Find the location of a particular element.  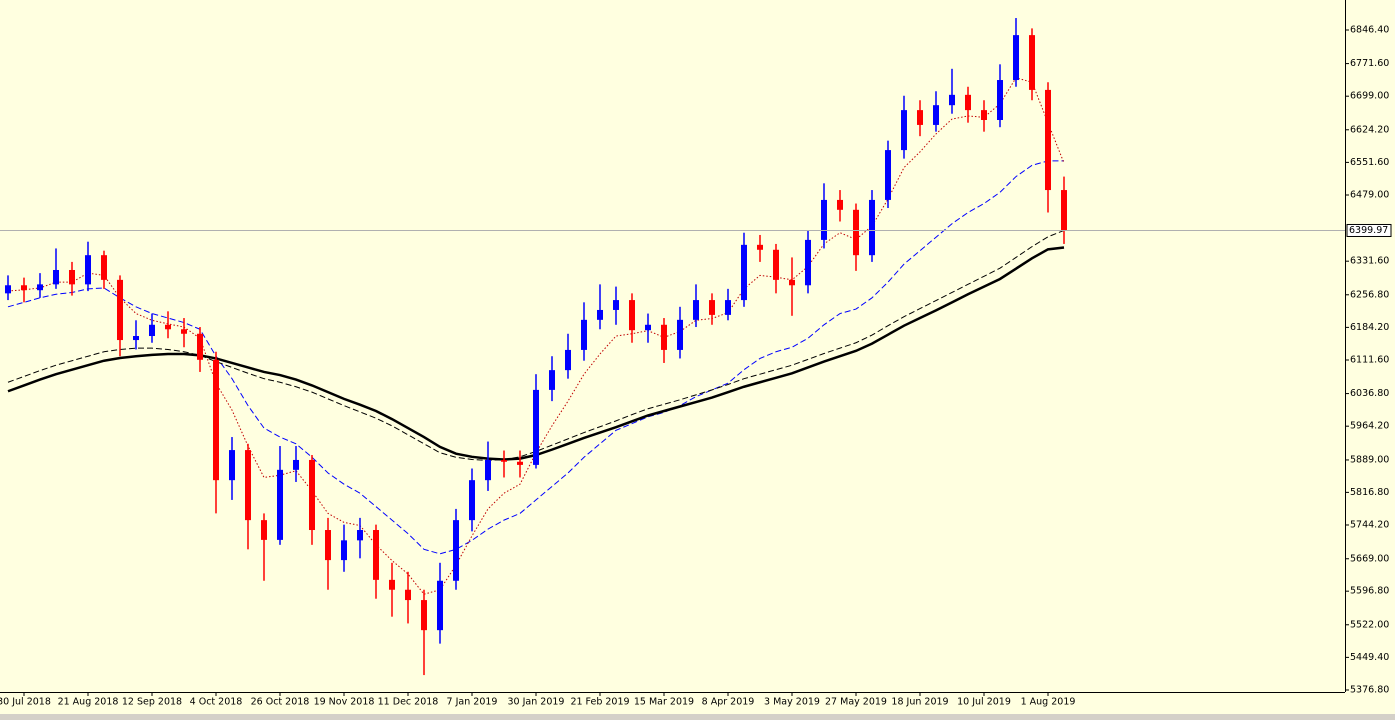

x-tick-label: 12 Sep 2018 is located at coordinates (152, 702).